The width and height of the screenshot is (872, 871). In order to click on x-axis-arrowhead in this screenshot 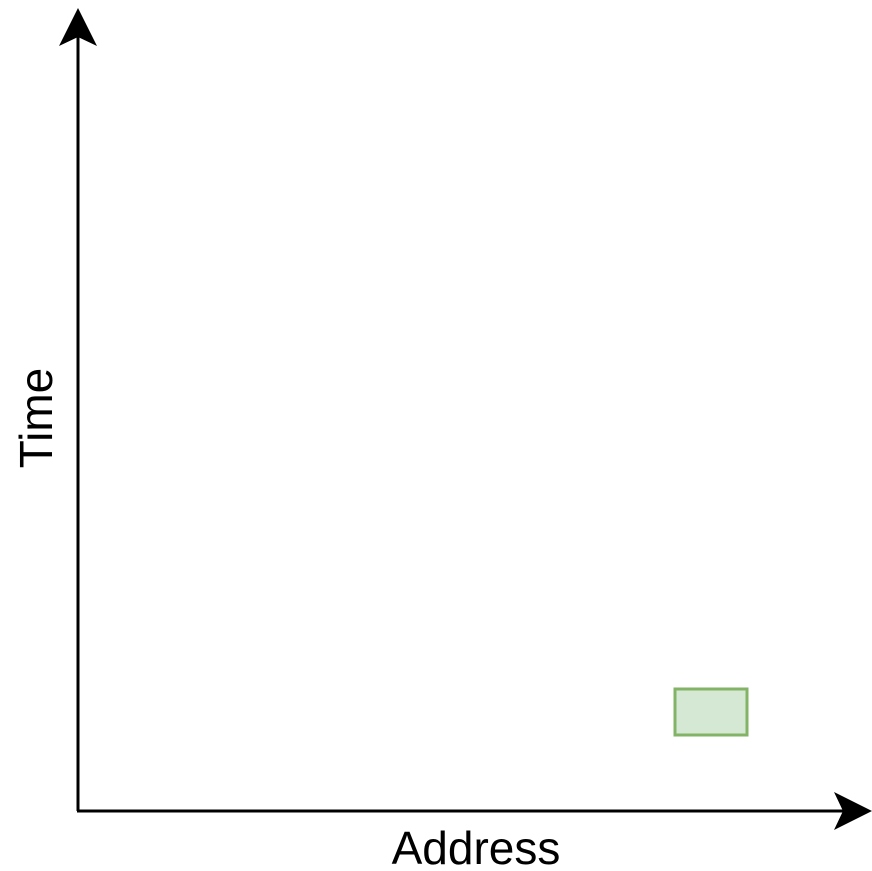, I will do `click(853, 811)`.